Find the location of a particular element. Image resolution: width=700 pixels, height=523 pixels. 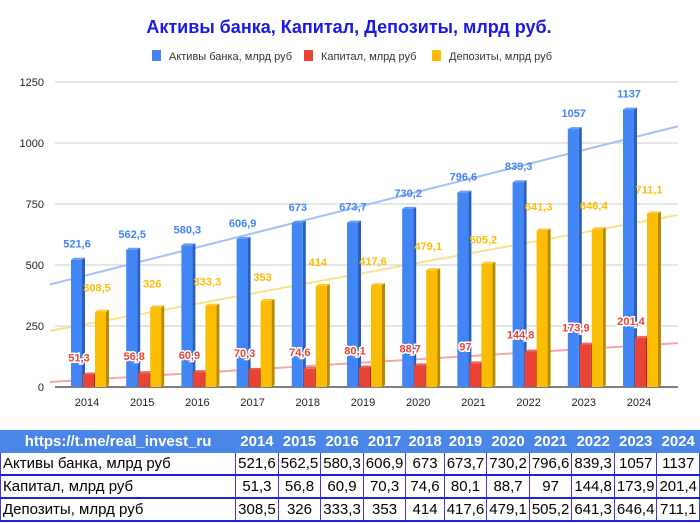

bar-2-2017 is located at coordinates (266, 343).